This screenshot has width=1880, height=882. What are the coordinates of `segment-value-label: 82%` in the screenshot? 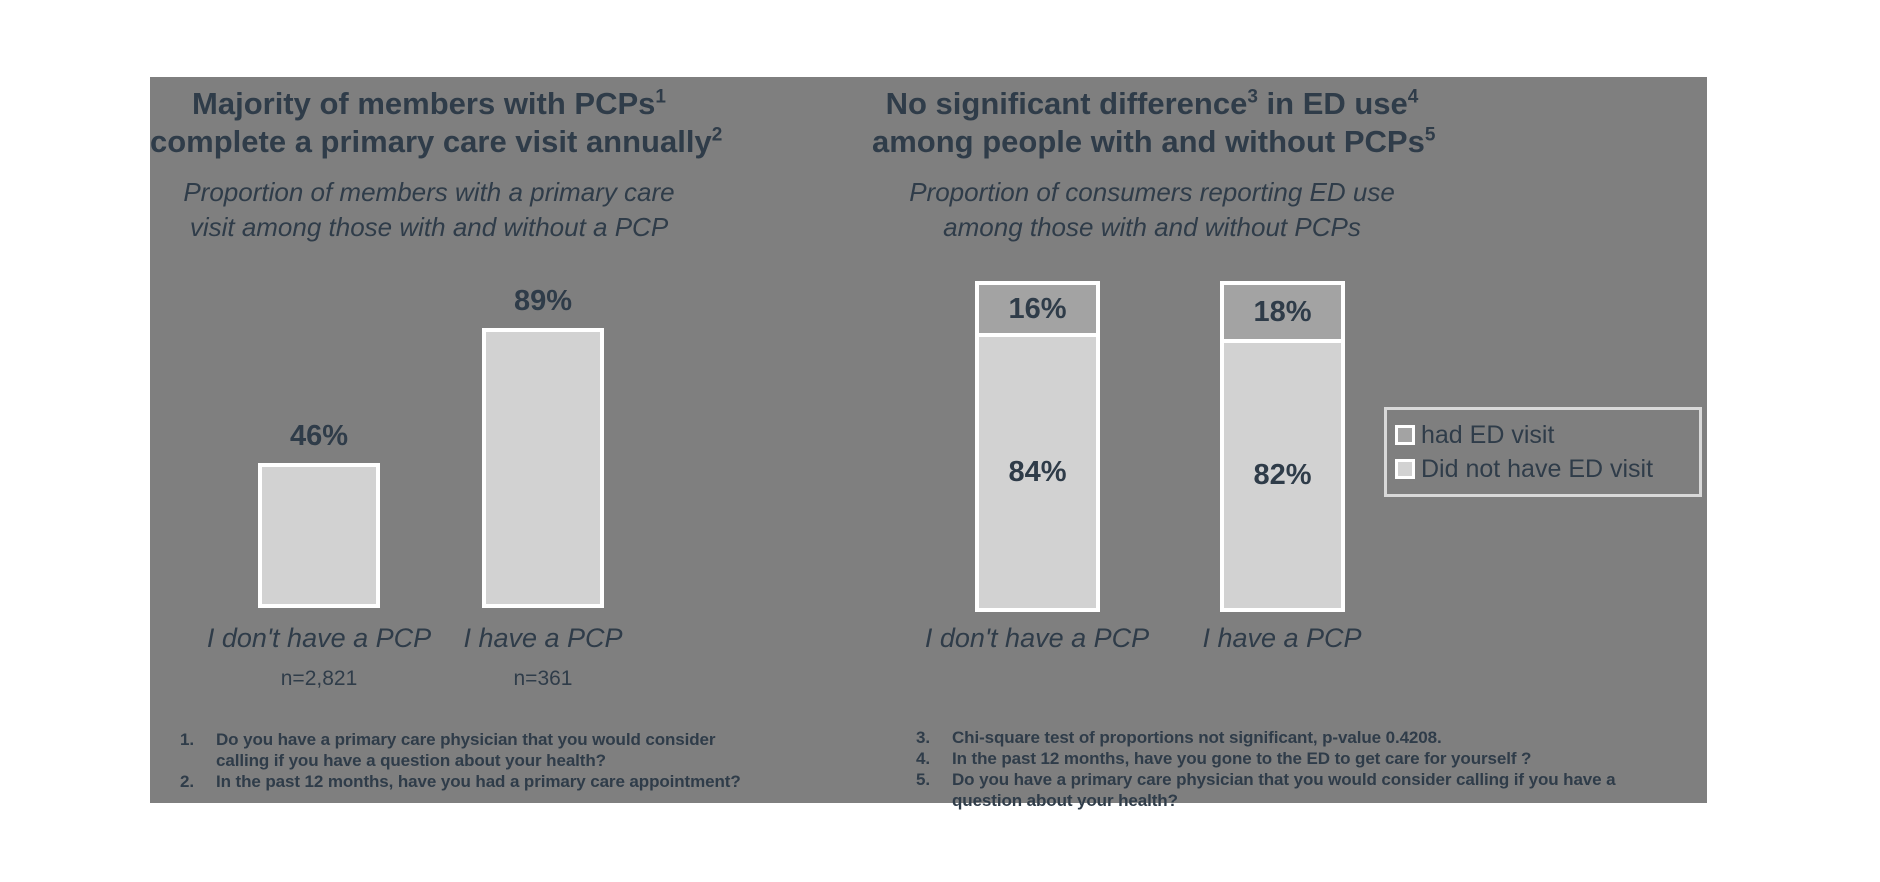 It's located at (1282, 475).